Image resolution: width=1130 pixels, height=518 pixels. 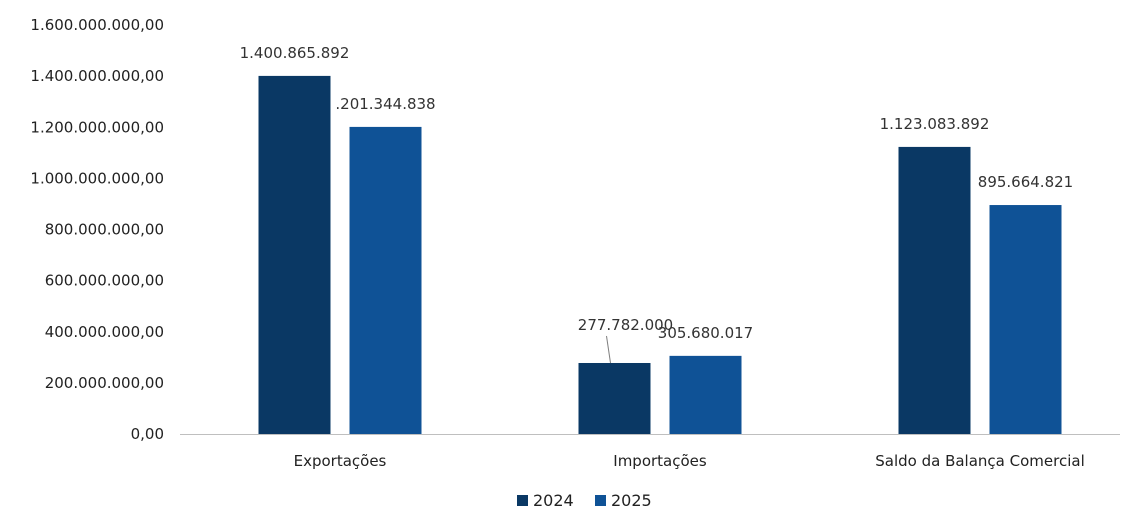 What do you see at coordinates (522, 500) in the screenshot?
I see `legend-swatch-2024` at bounding box center [522, 500].